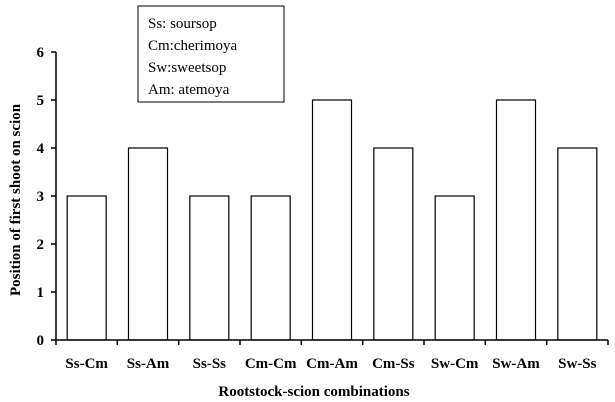 The image size is (615, 402). Describe the element at coordinates (16, 199) in the screenshot. I see `y-axis-title: Position of first shoot on scion` at that location.